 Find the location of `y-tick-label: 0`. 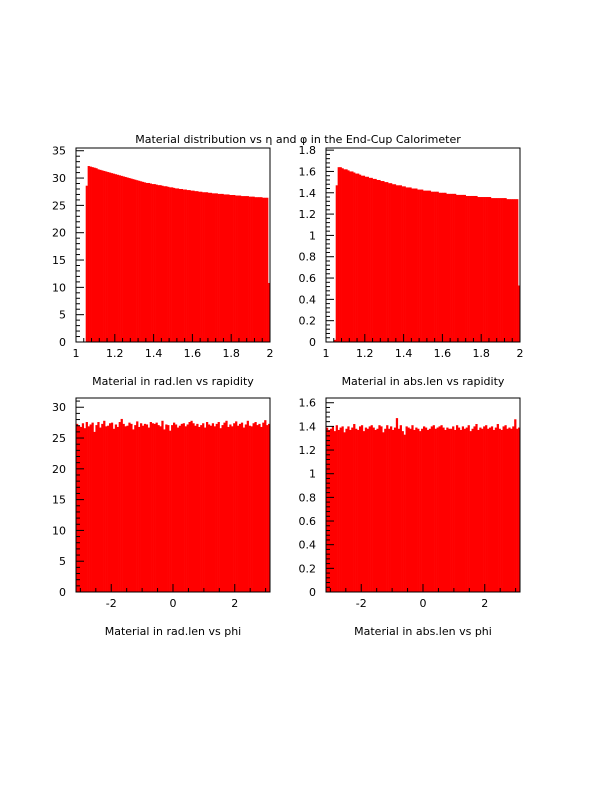

y-tick-label: 0 is located at coordinates (62, 342).